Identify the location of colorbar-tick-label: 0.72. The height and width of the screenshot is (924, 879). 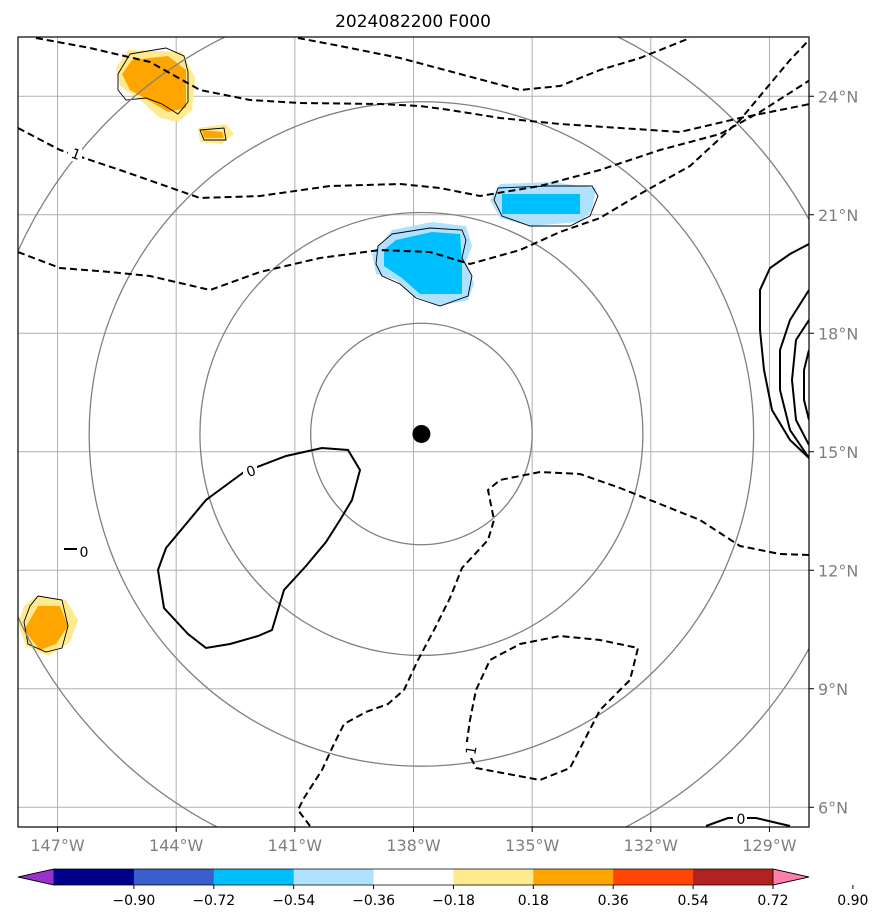
(772, 901).